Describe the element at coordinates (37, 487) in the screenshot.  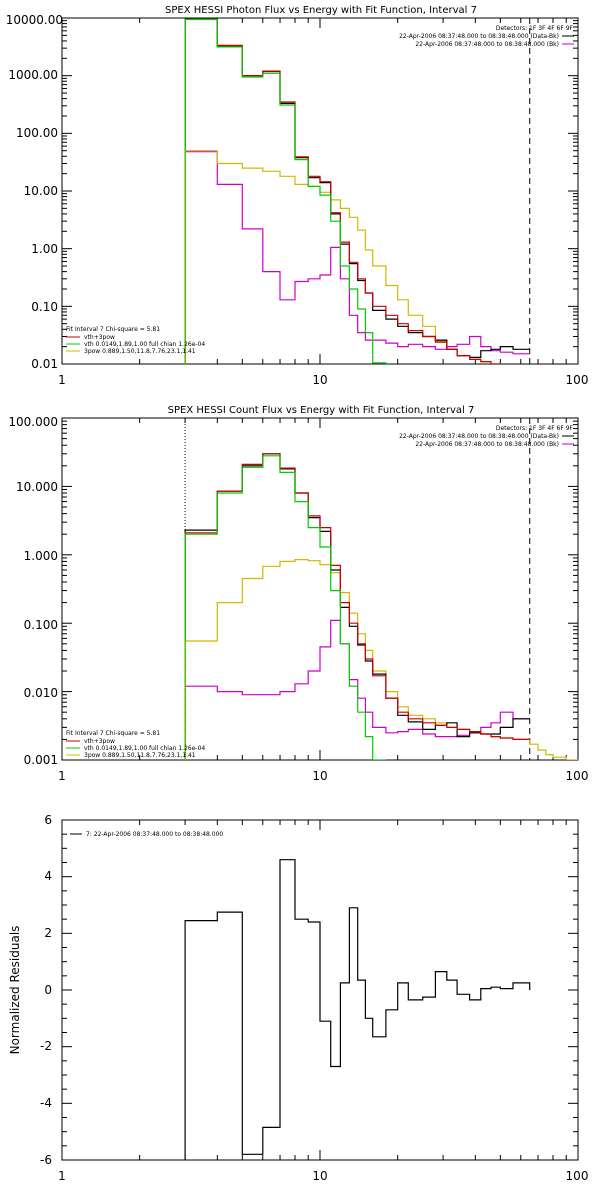
I see `count-ytick-label: 10.000` at that location.